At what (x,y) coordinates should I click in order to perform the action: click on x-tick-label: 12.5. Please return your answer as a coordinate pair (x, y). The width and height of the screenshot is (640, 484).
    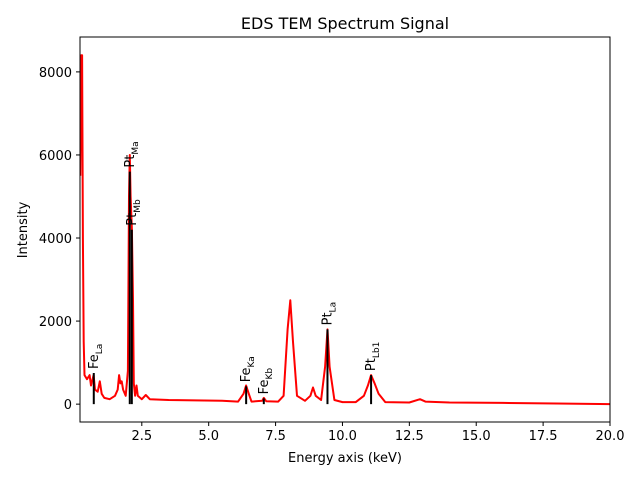
    Looking at the image, I should click on (409, 436).